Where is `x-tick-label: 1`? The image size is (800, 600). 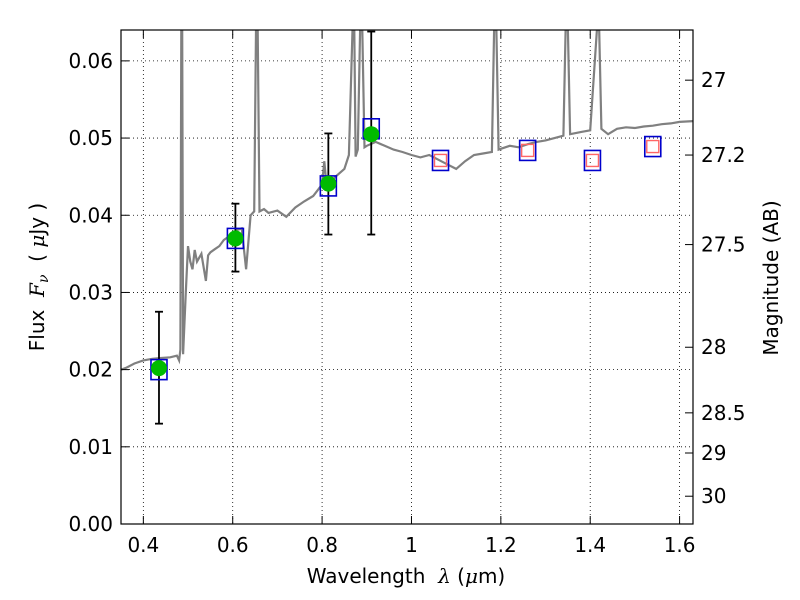 x-tick-label: 1 is located at coordinates (411, 545).